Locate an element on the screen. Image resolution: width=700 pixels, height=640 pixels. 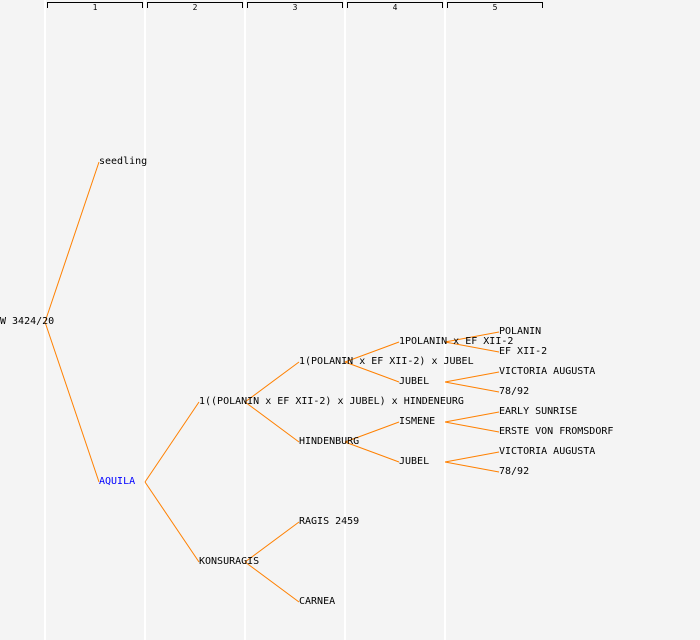
pedigree-node: HINDENBURG is located at coordinates (329, 441).